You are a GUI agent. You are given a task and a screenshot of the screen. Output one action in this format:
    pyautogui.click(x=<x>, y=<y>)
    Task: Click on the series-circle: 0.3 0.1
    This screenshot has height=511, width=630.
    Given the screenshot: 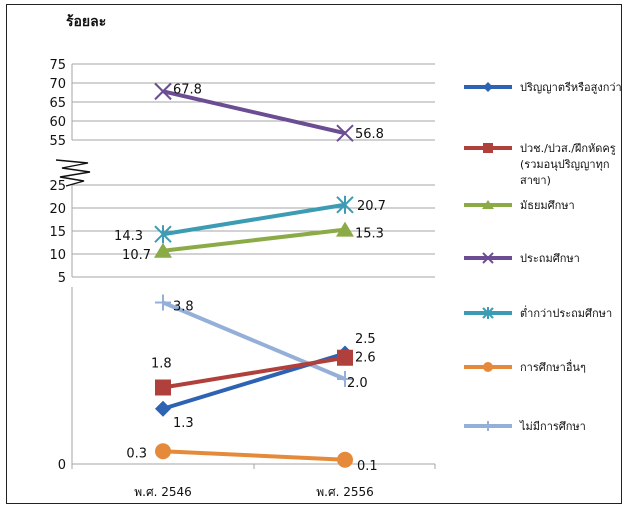 What is the action you would take?
    pyautogui.click(x=252, y=458)
    